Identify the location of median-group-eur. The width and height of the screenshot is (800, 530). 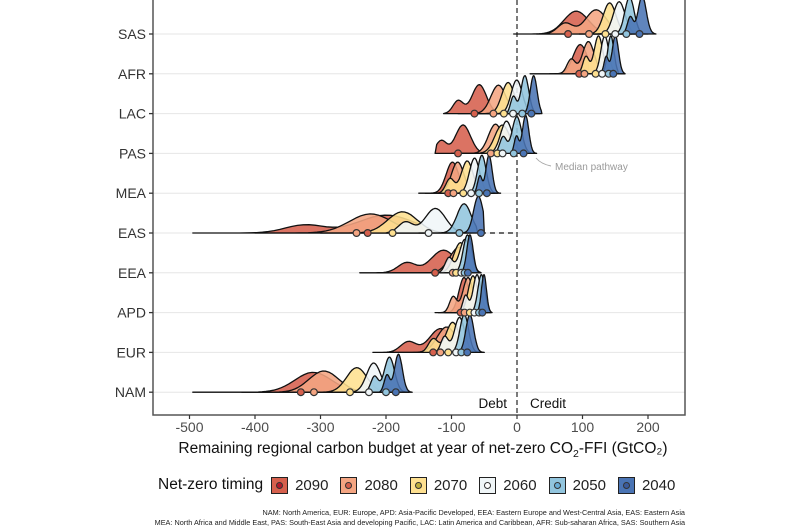
(450, 352).